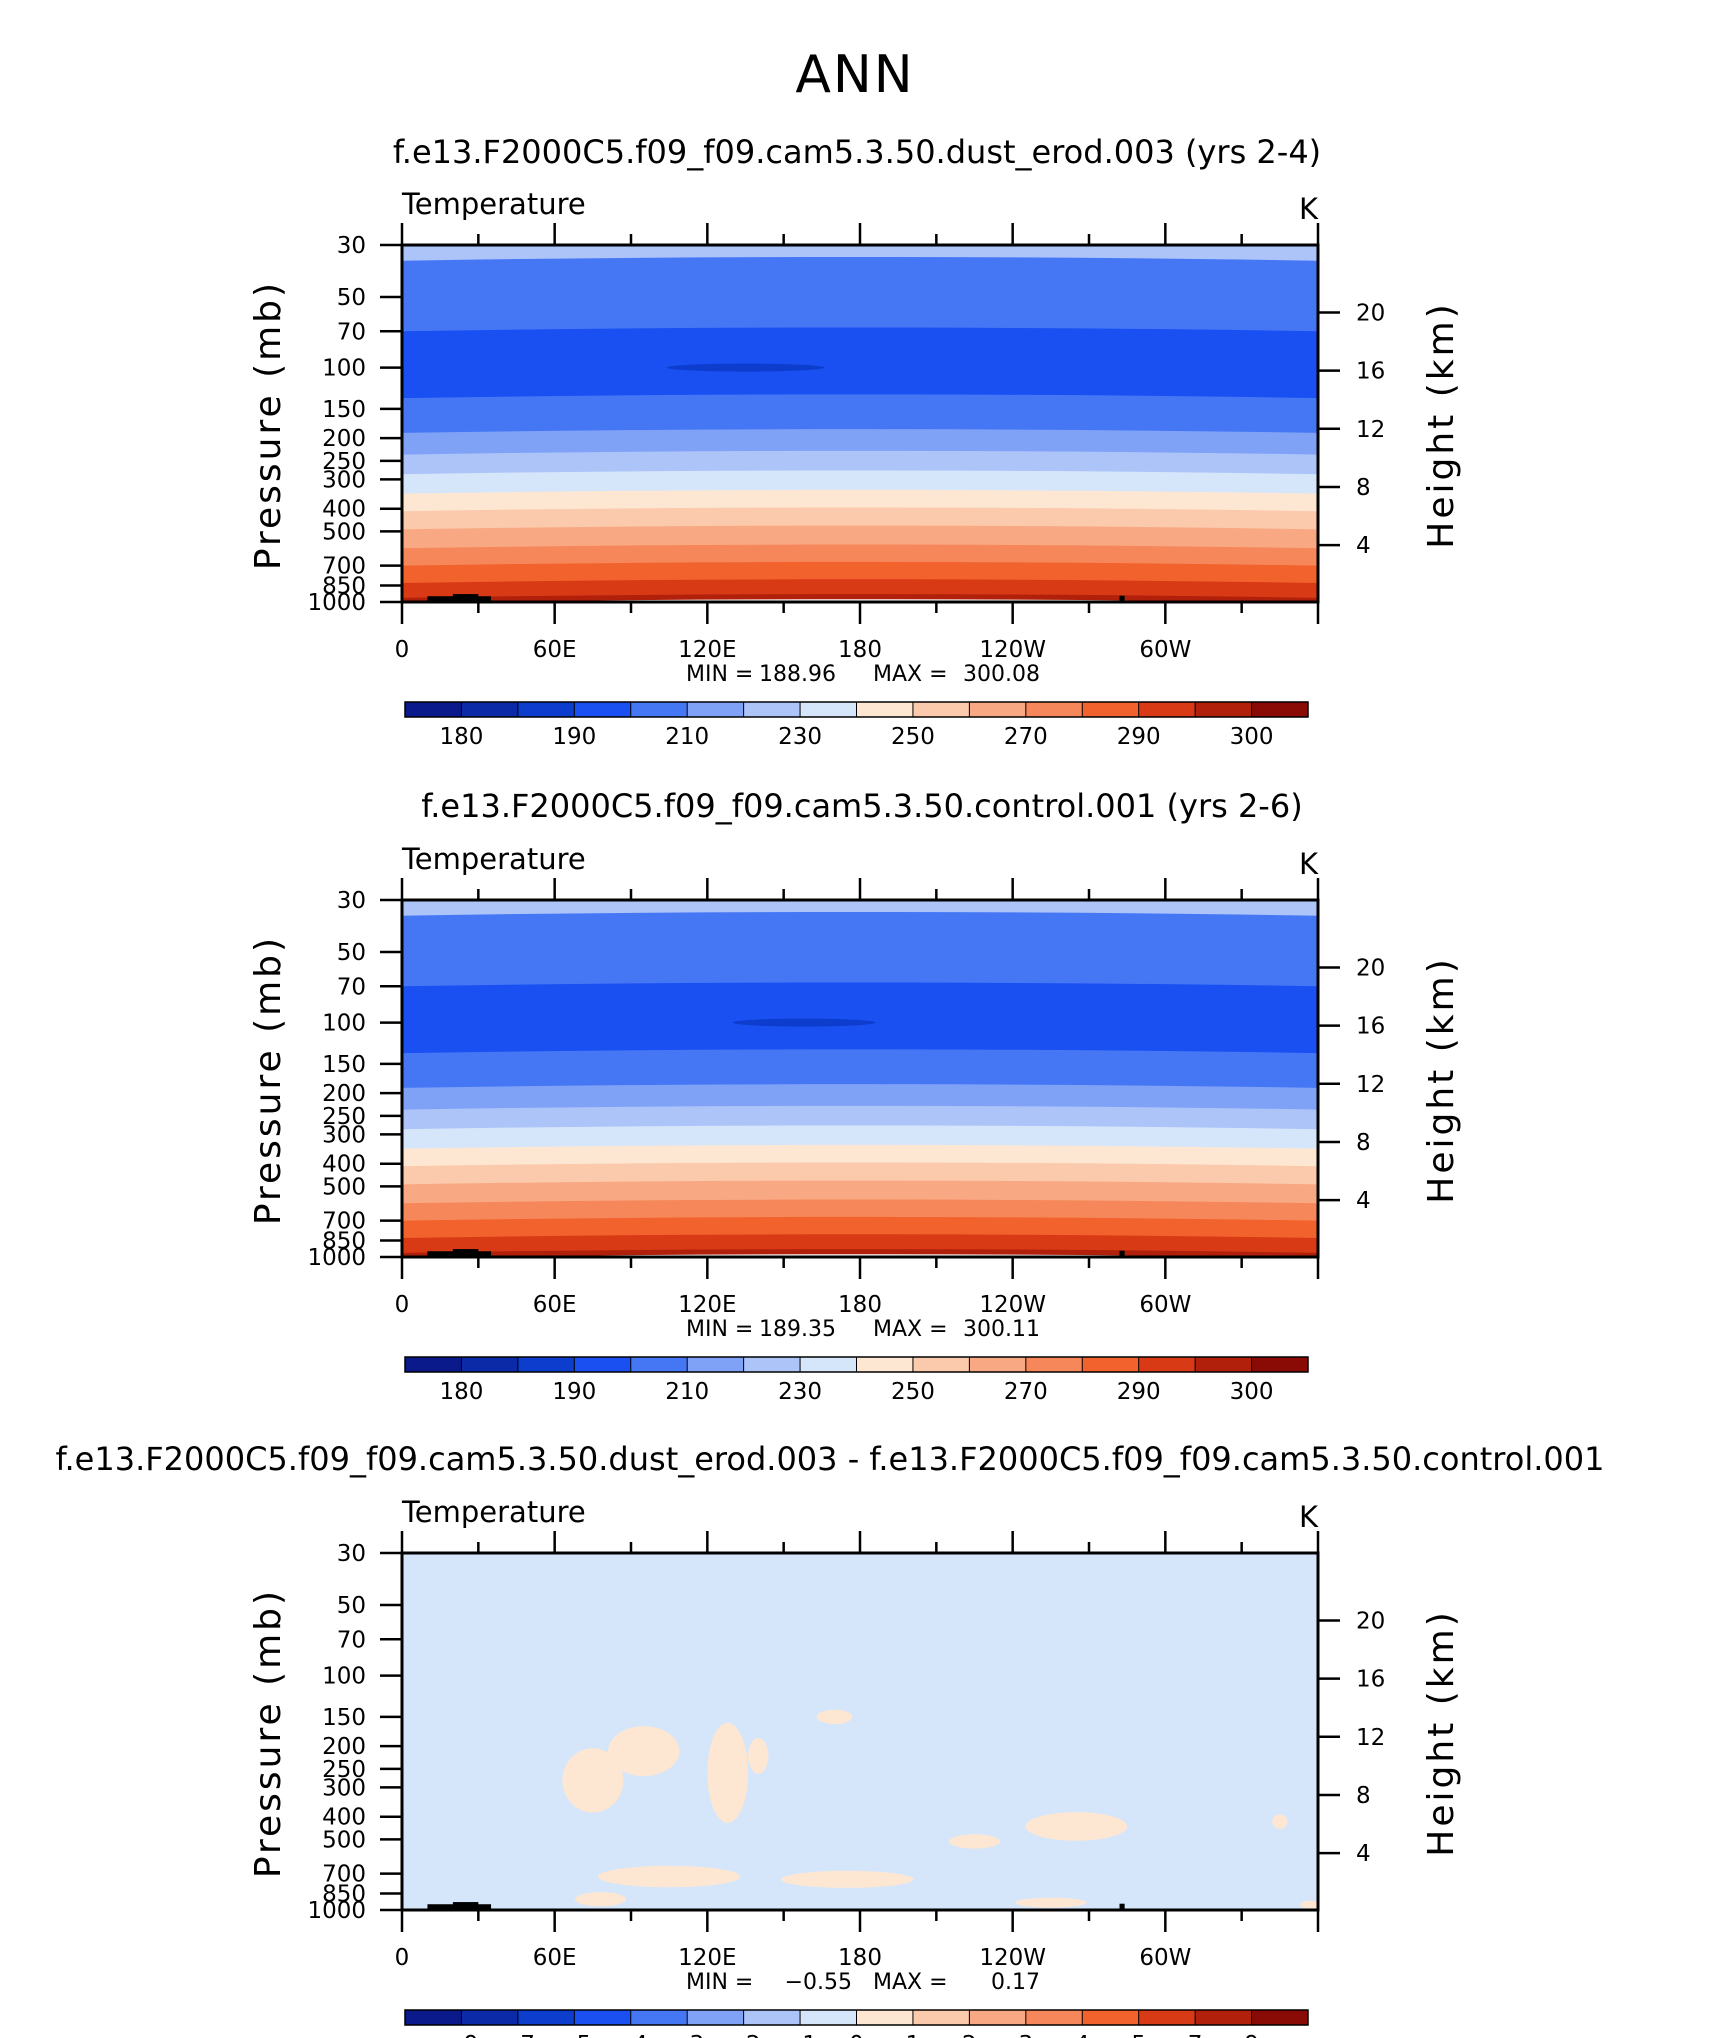 Image resolution: width=1710 pixels, height=2038 pixels. I want to click on max-value: 300.11, so click(1001, 1329).